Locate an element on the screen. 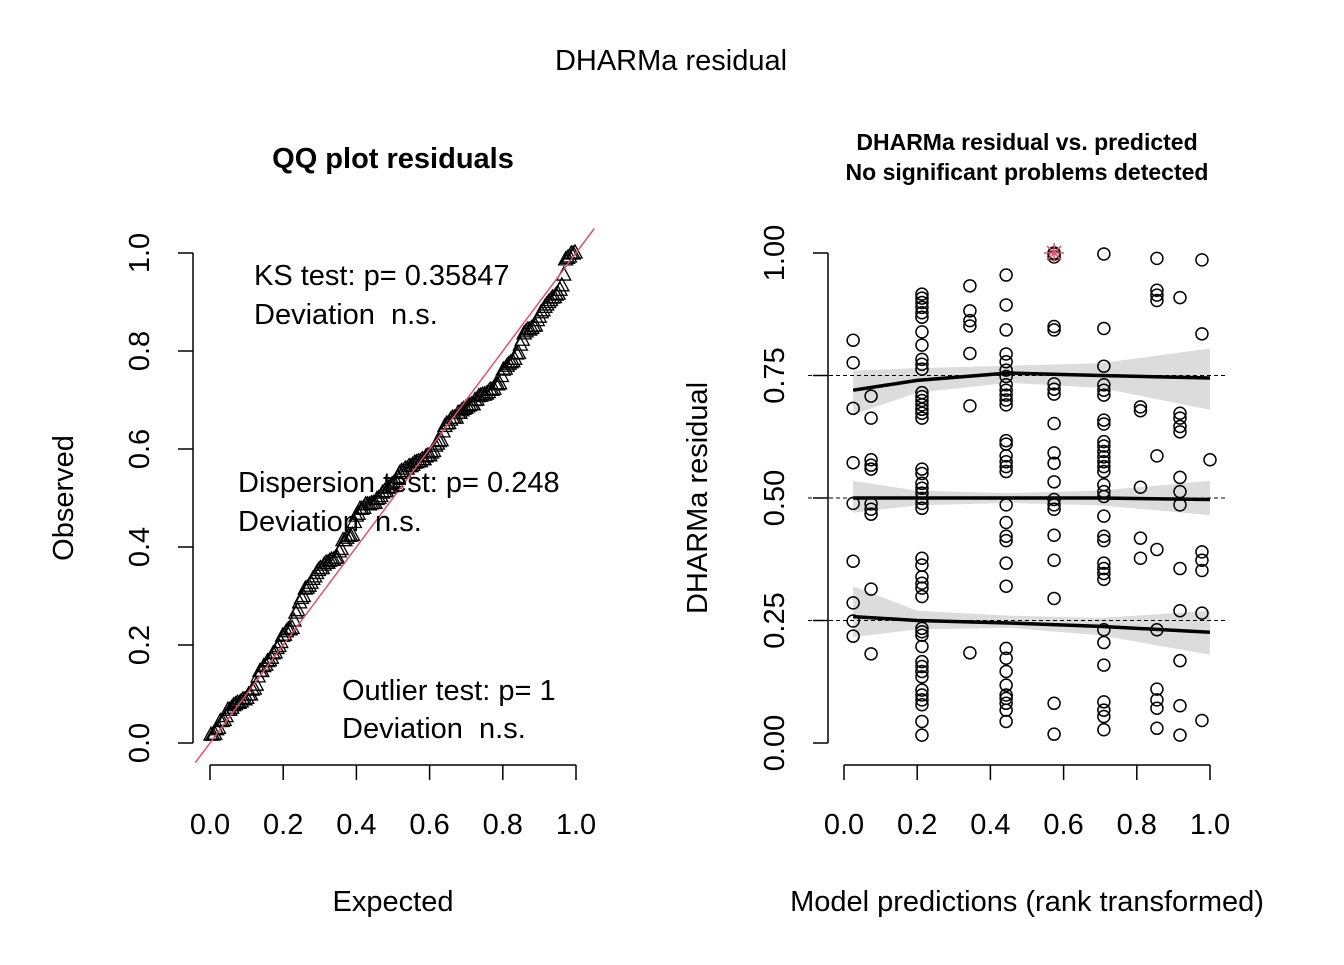 The image size is (1344, 965). qq-title: QQ plot residuals is located at coordinates (393, 159).